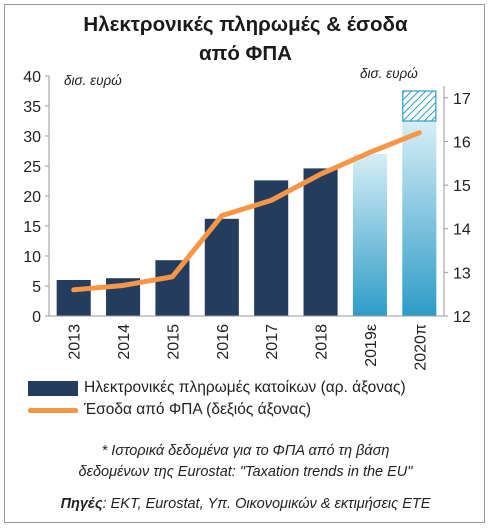 The height and width of the screenshot is (529, 491). Describe the element at coordinates (73, 298) in the screenshot. I see `bar-2013` at that location.